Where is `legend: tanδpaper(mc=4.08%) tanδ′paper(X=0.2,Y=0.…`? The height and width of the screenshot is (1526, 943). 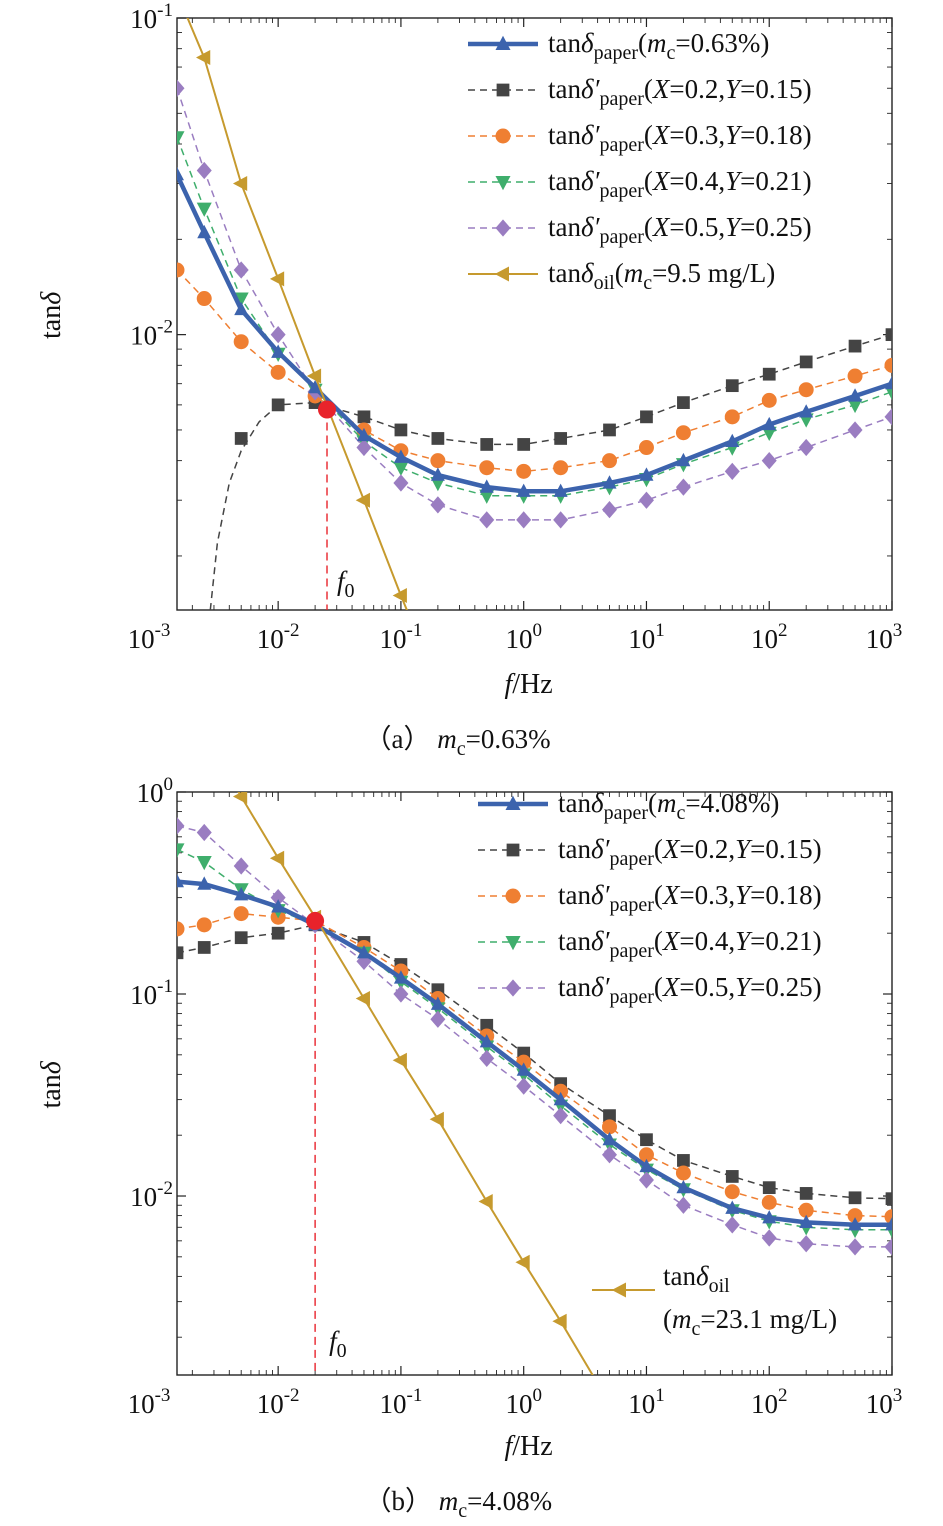 legend: tanδpaper(mc=4.08%) tanδ′paper(X=0.2,Y=0.… is located at coordinates (650, 898).